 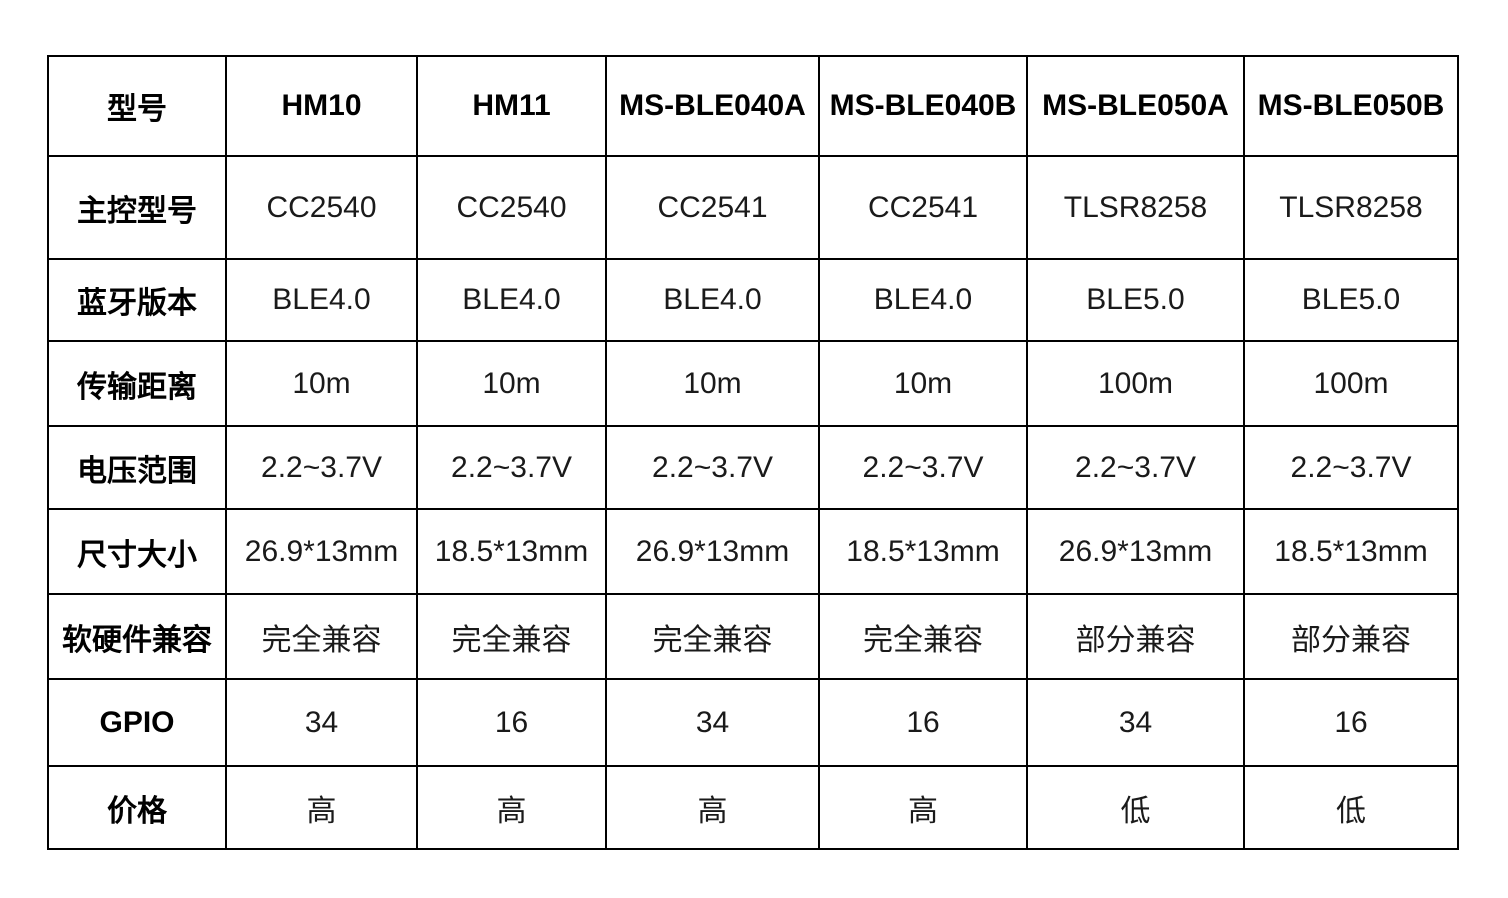 I want to click on table-row-range: 传输距离 10m 10m 10m 10m 100m 100m, so click(x=753, y=383).